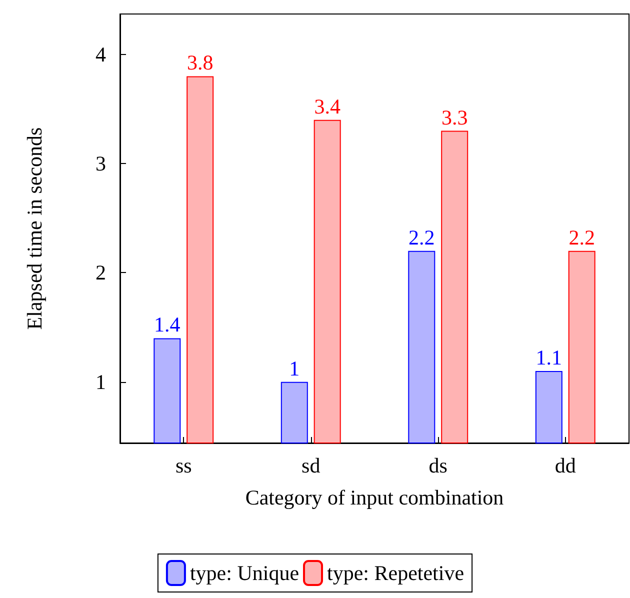 The height and width of the screenshot is (598, 630). I want to click on data-label: 1.4, so click(167, 324).